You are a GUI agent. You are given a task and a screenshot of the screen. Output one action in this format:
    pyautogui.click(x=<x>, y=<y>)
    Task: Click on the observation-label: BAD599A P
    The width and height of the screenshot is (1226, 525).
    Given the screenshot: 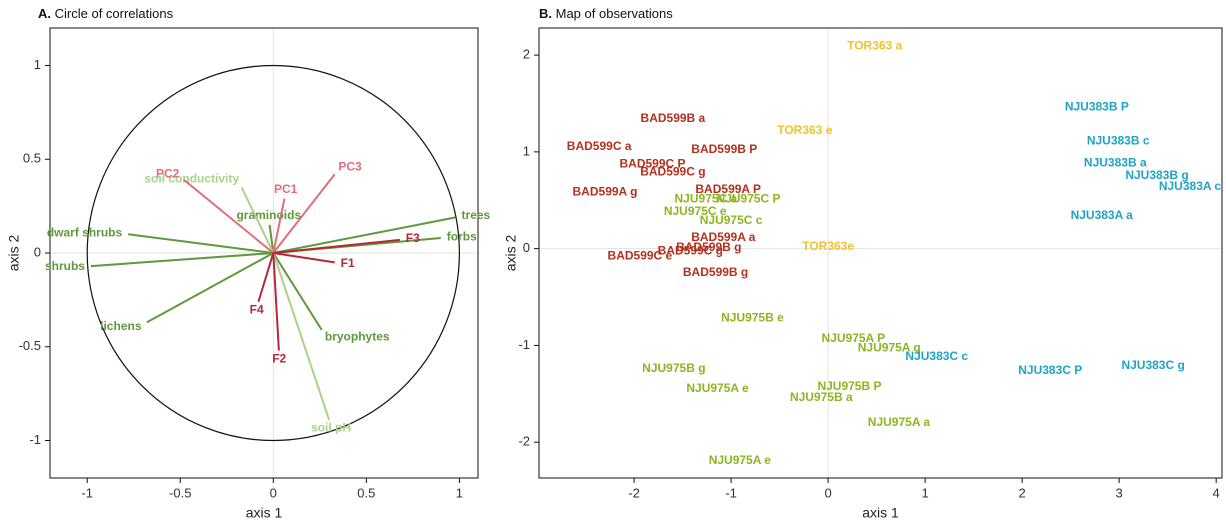 What is the action you would take?
    pyautogui.click(x=728, y=189)
    